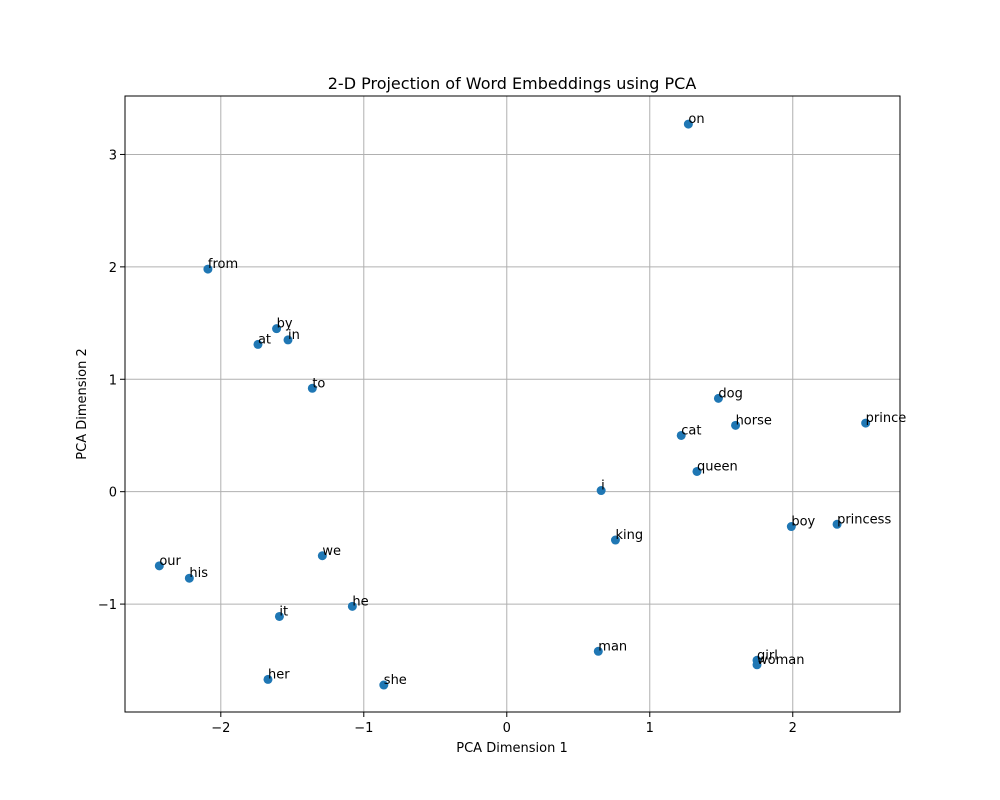 The width and height of the screenshot is (1000, 800). What do you see at coordinates (780, 660) in the screenshot?
I see `point-label-woman: woman` at bounding box center [780, 660].